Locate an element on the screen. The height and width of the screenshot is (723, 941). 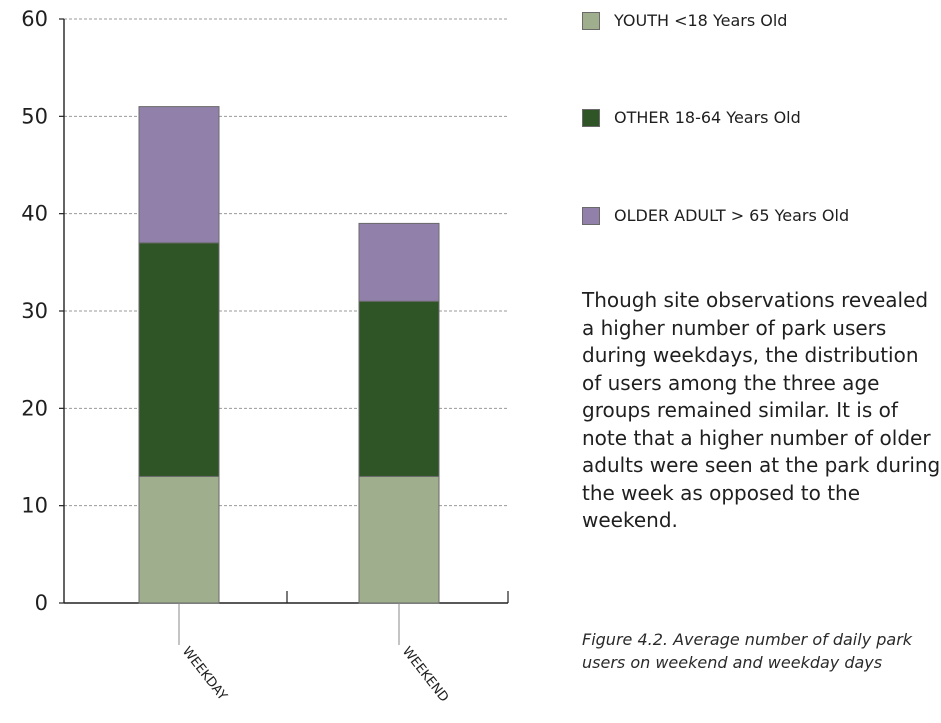
legend-item-older-adult: OLDER ADULT > 65 Years Old is located at coordinates (715, 215).